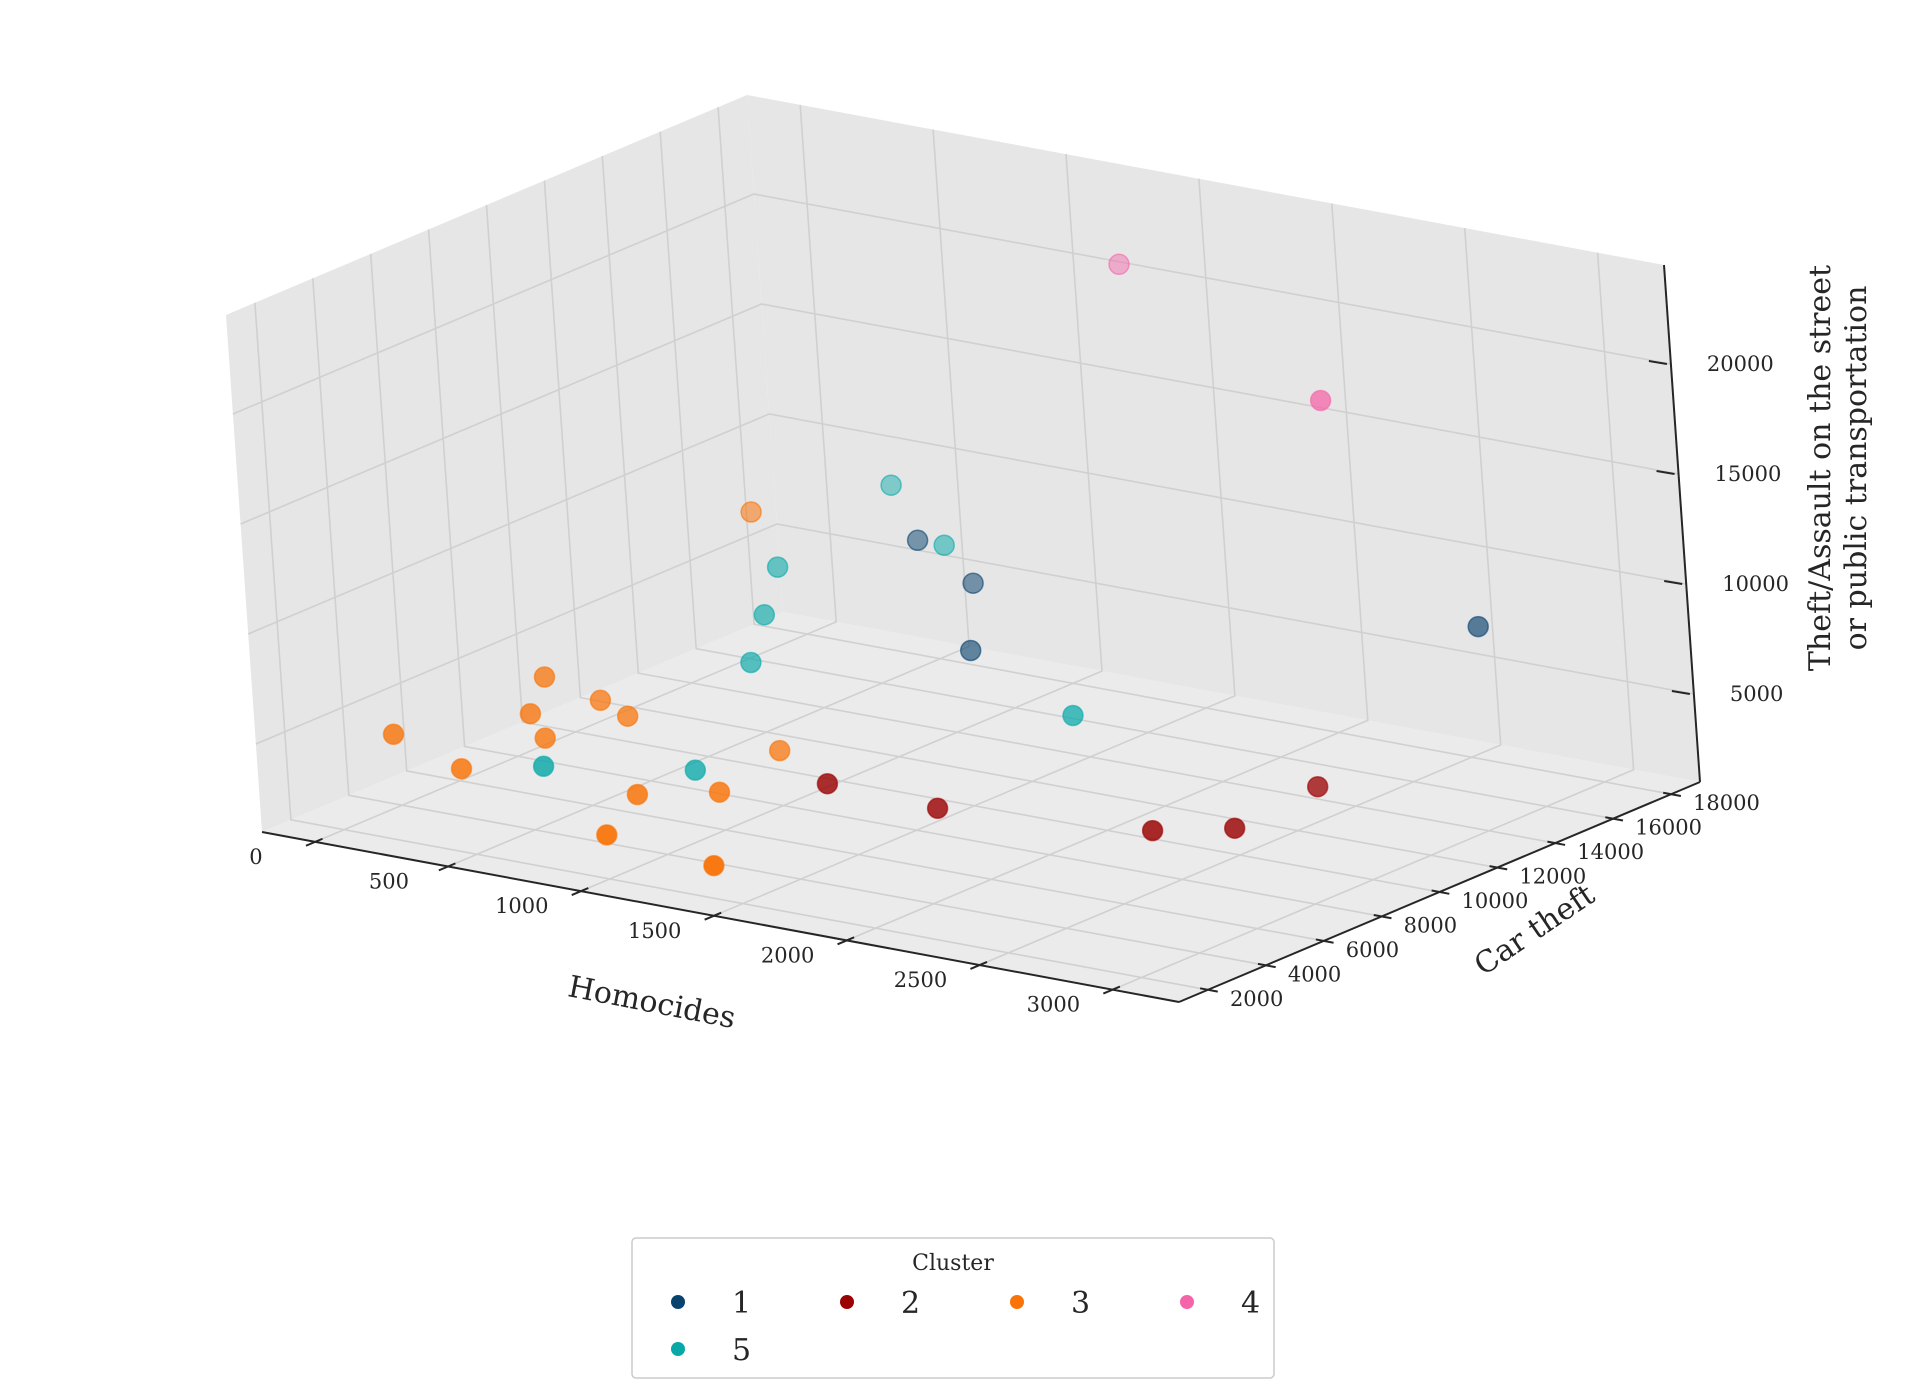  I want to click on z-axis-label-line-1: Theft/Assault on the street, so click(1820, 468).